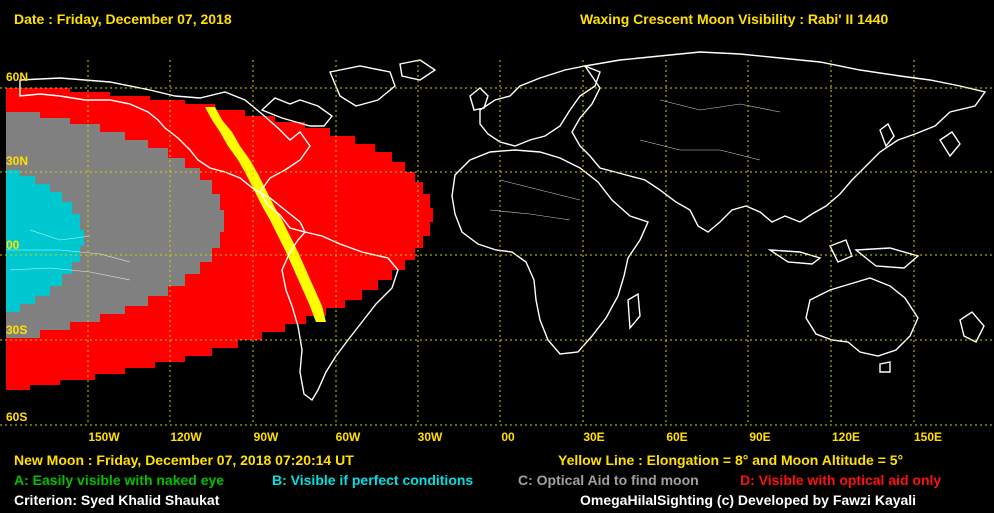 This screenshot has width=994, height=513. I want to click on lon-label-30w: 30W, so click(430, 437).